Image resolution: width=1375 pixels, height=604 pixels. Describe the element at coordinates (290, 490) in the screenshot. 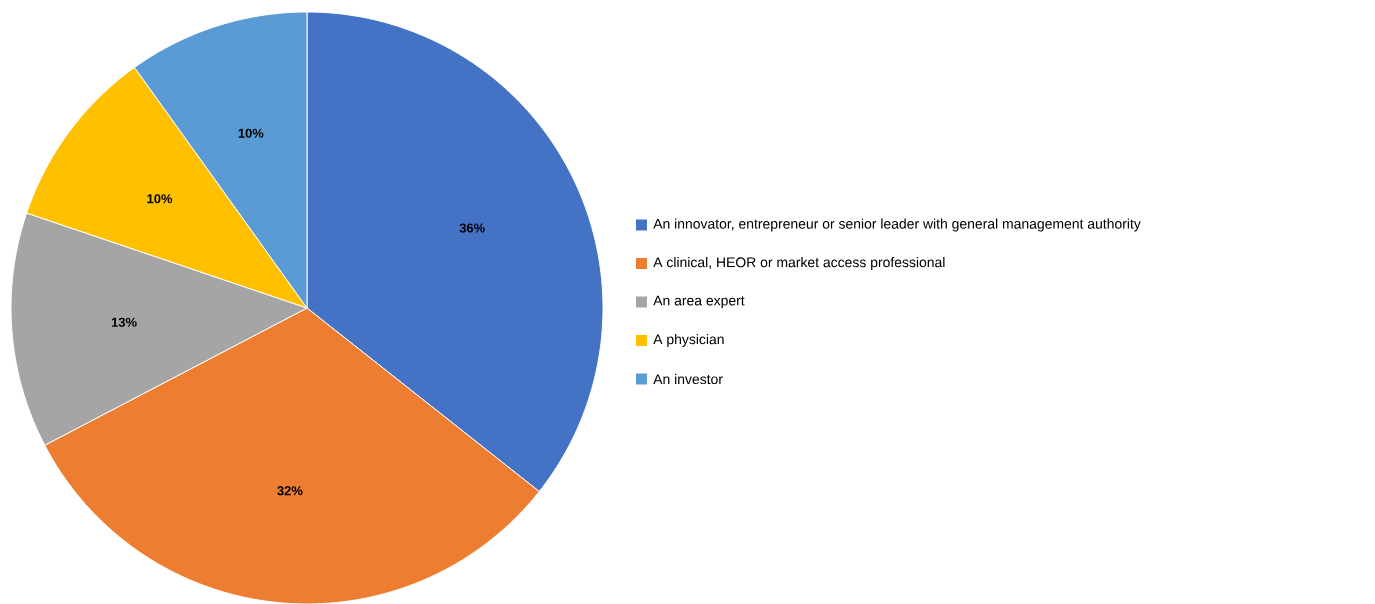

I see `data-label: 32%` at that location.